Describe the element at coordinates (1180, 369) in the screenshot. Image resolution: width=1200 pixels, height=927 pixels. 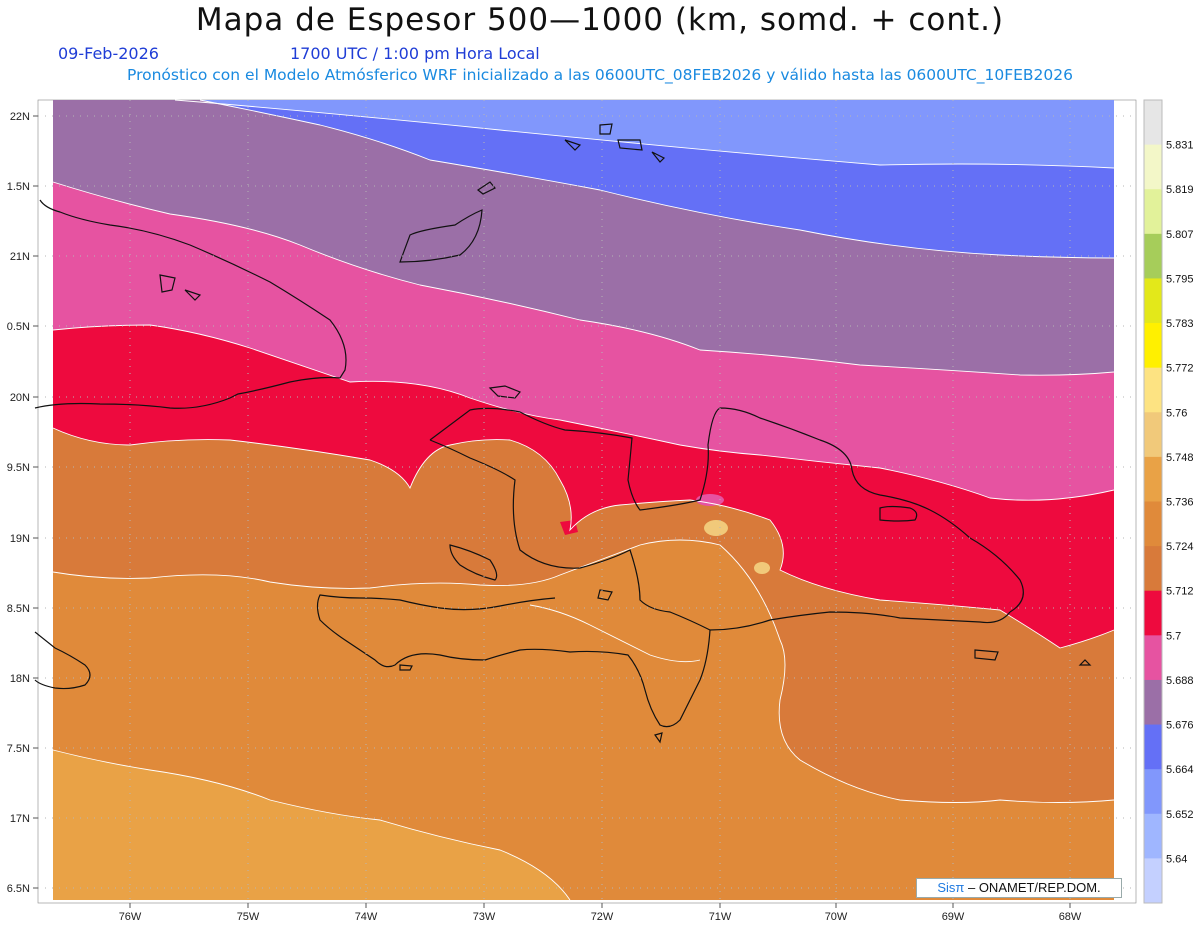
I see `colorbar-label: 5.772` at that location.